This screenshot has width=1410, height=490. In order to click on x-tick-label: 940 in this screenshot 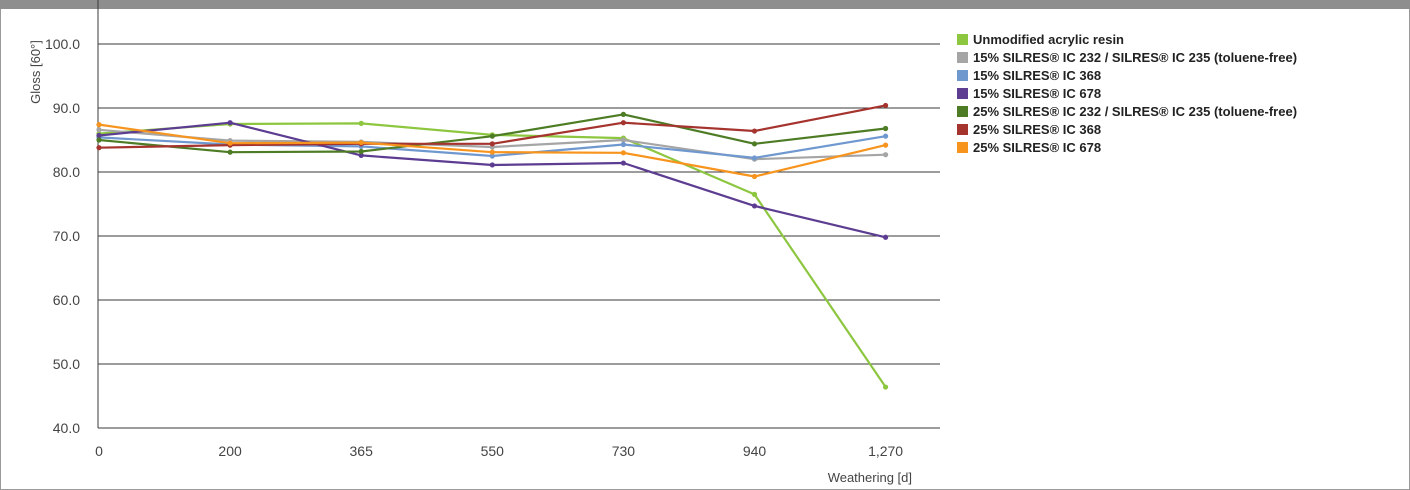, I will do `click(755, 451)`.